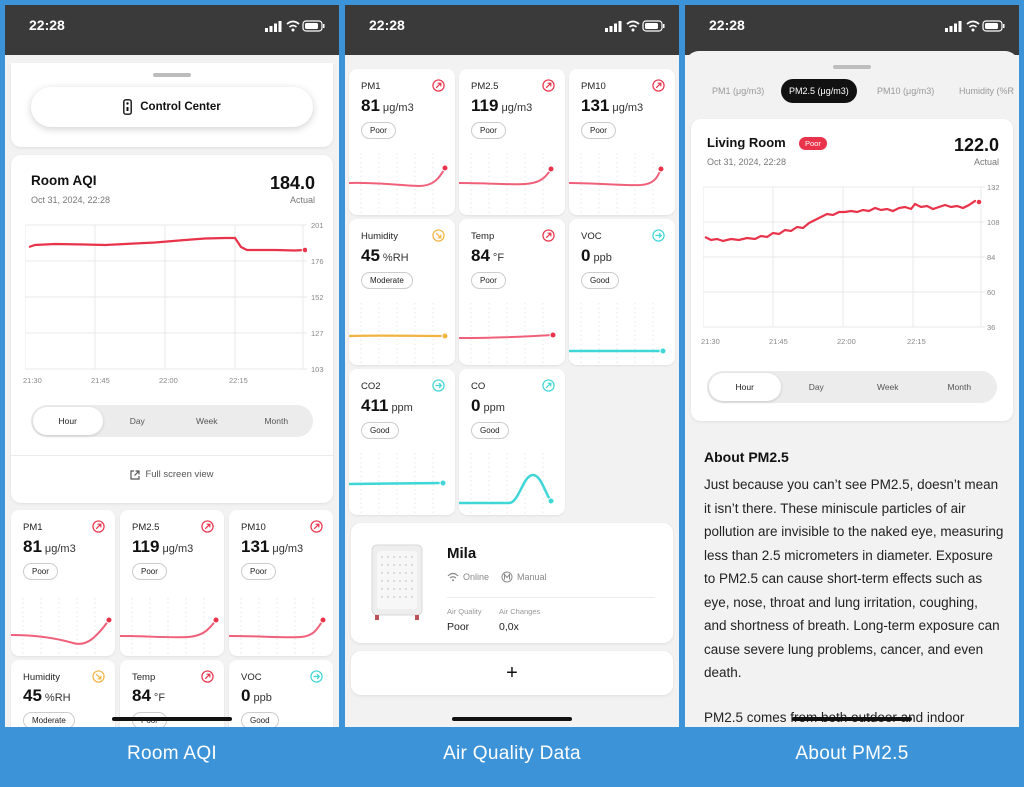  What do you see at coordinates (168, 380) in the screenshot?
I see `x-tick: 22:00` at bounding box center [168, 380].